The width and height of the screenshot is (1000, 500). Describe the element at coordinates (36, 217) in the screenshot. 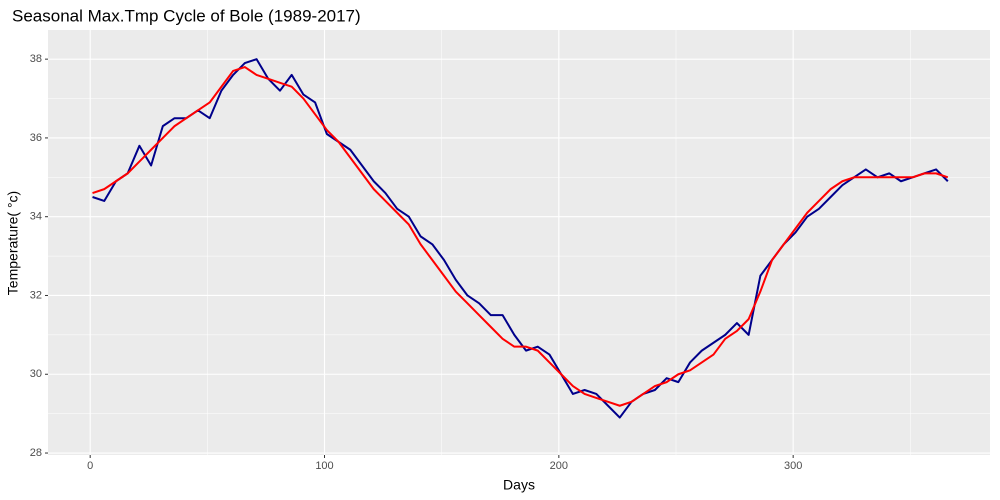

I see `y-tick-label: 34` at that location.